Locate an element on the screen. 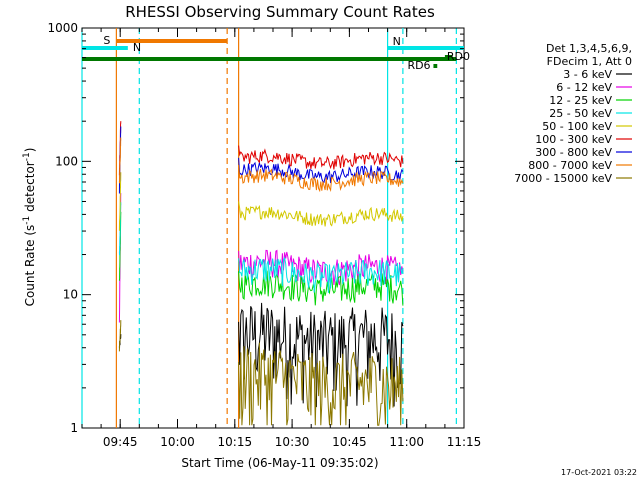 This screenshot has width=640, height=480. legend-entry-label: 300 - 800 keV is located at coordinates (573, 152).